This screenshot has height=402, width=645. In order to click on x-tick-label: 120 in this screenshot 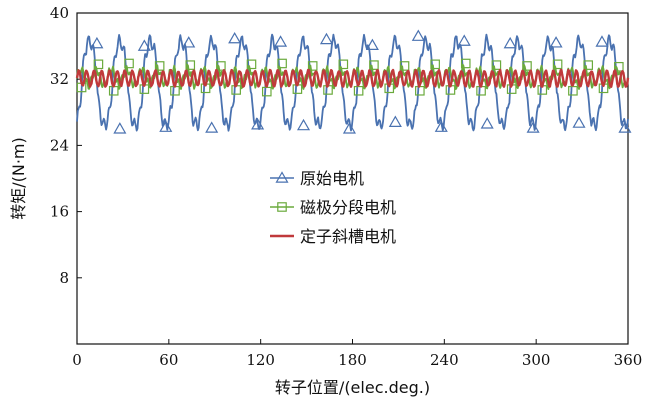, I will do `click(260, 360)`.